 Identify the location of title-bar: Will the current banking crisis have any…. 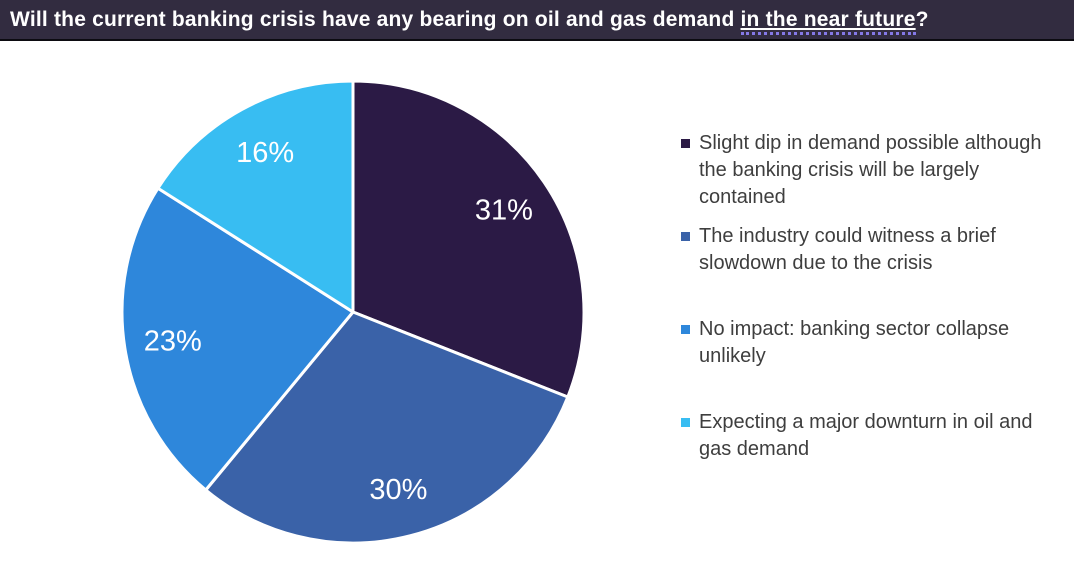
(537, 20).